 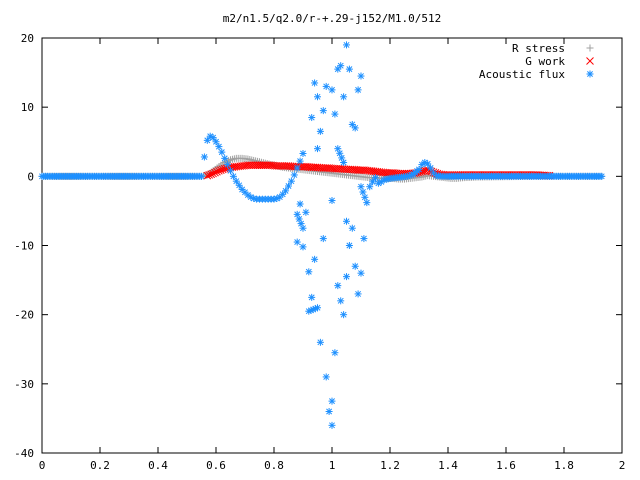 What do you see at coordinates (506, 465) in the screenshot?
I see `x-tick-label: 1.6` at bounding box center [506, 465].